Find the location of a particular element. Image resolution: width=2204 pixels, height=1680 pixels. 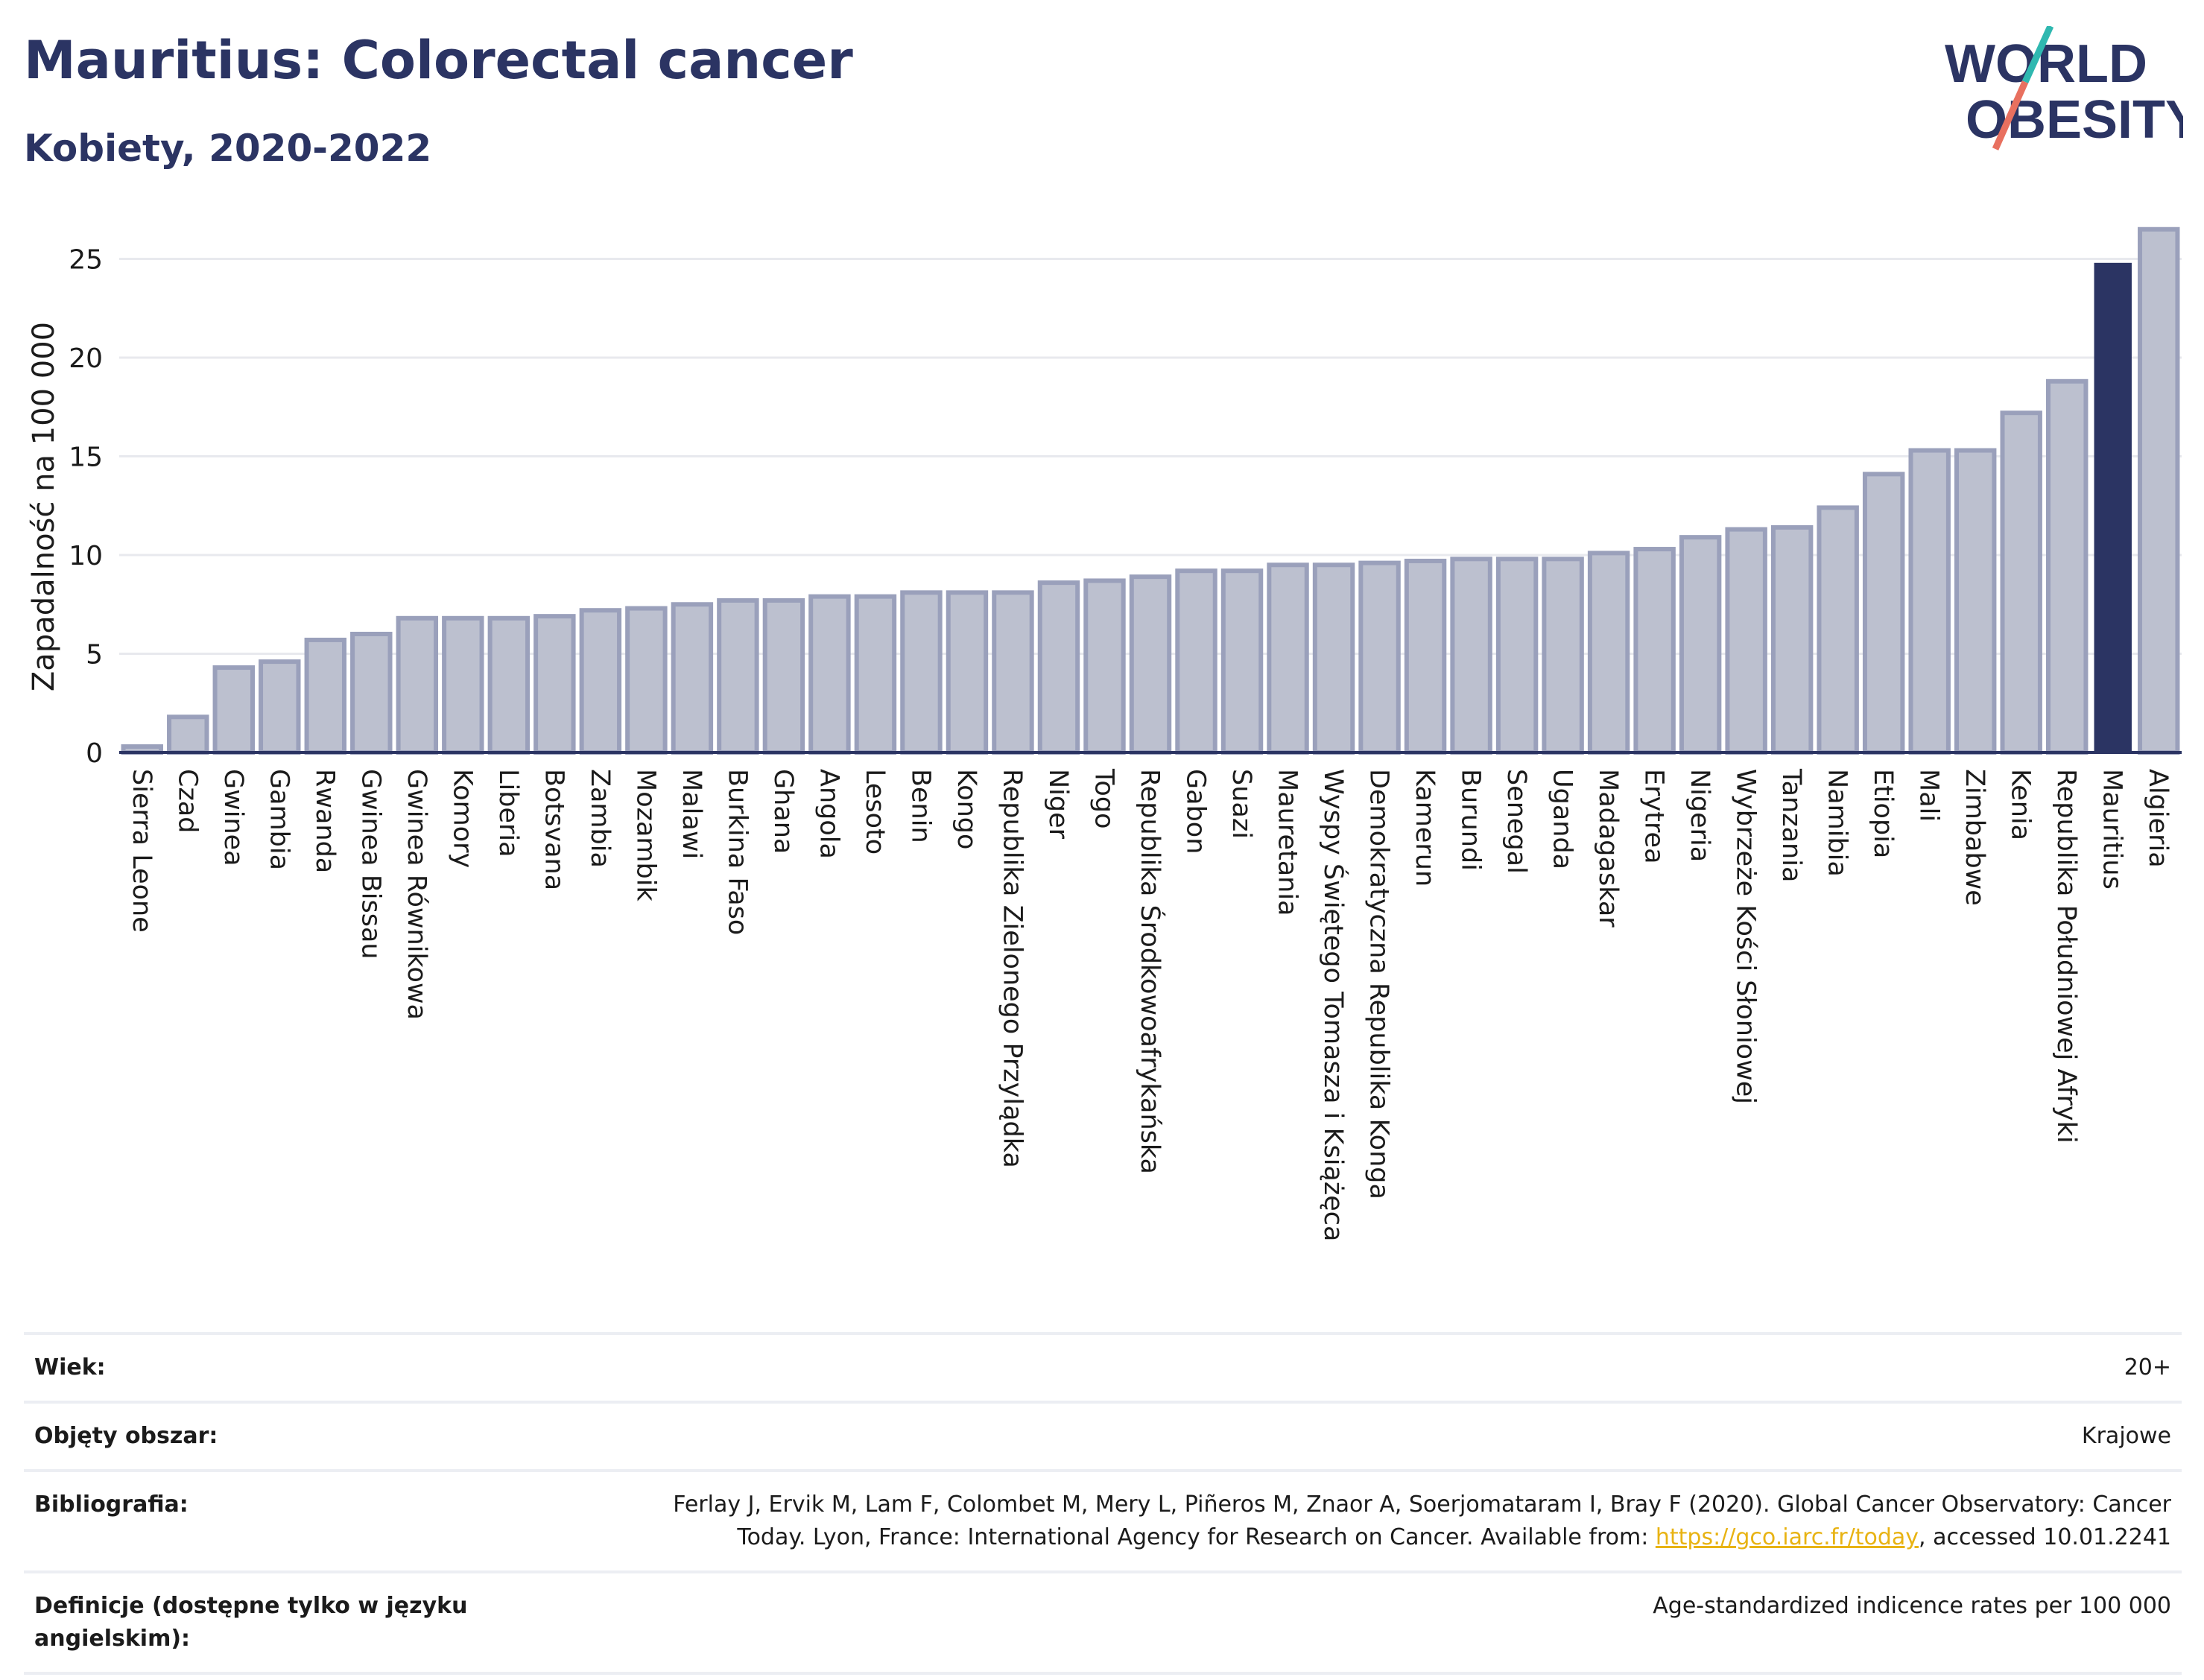

x-tick-label: Czad is located at coordinates (187, 801).